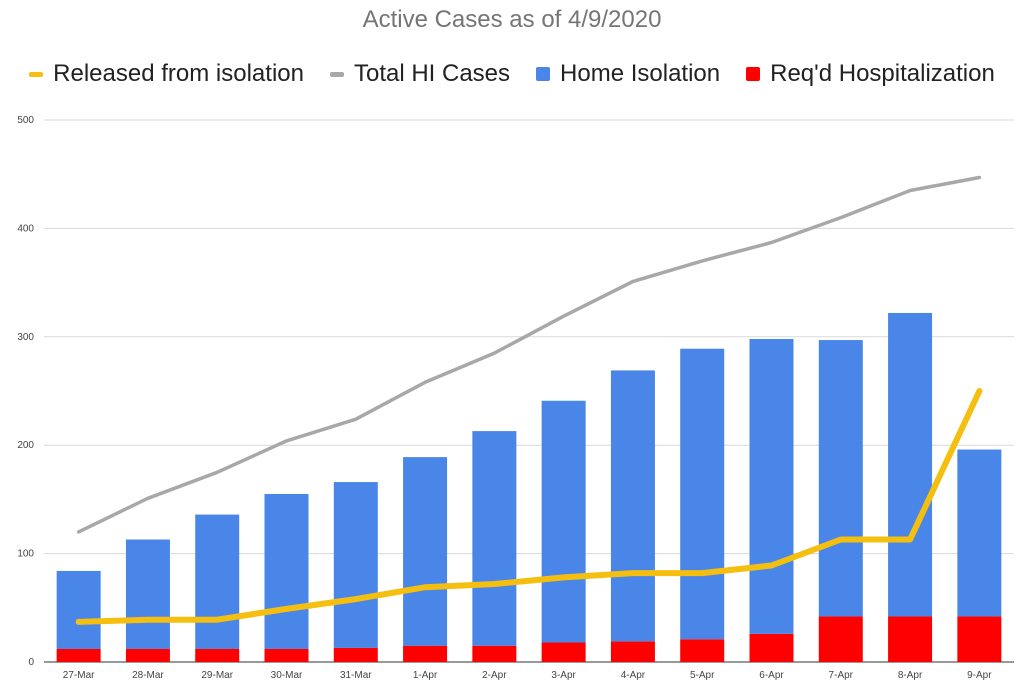  I want to click on bar-hospitalization-28-Mar, so click(147, 655).